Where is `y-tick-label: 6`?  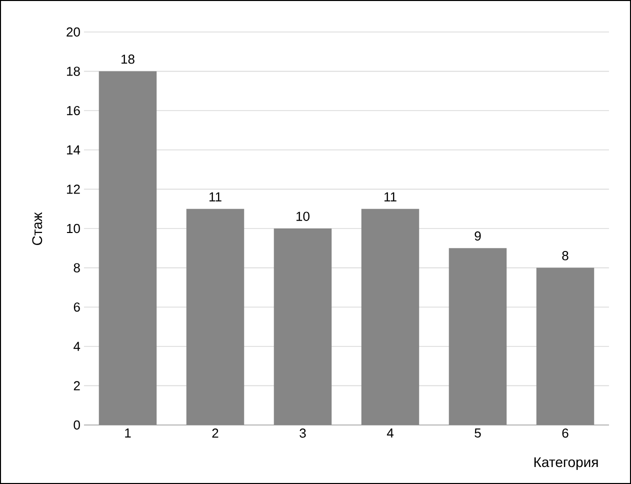
y-tick-label: 6 is located at coordinates (77, 307).